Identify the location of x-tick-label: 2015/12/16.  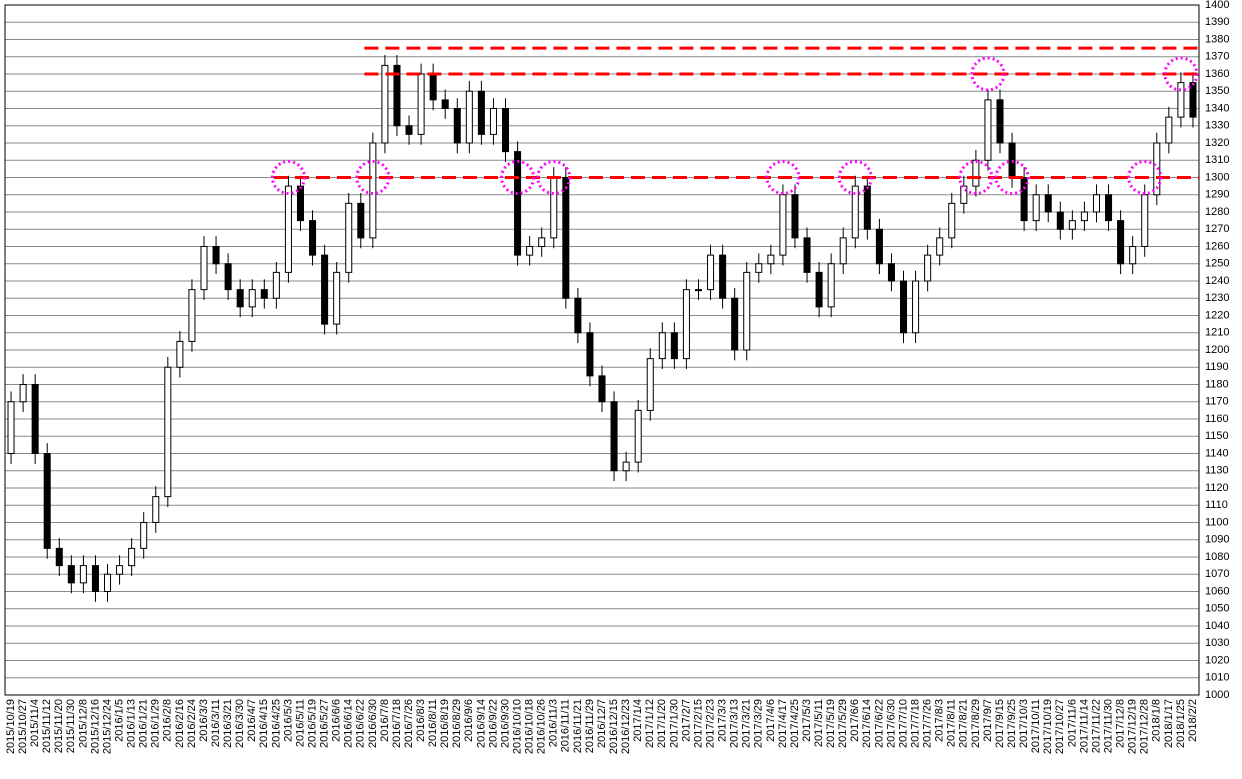
(95, 726).